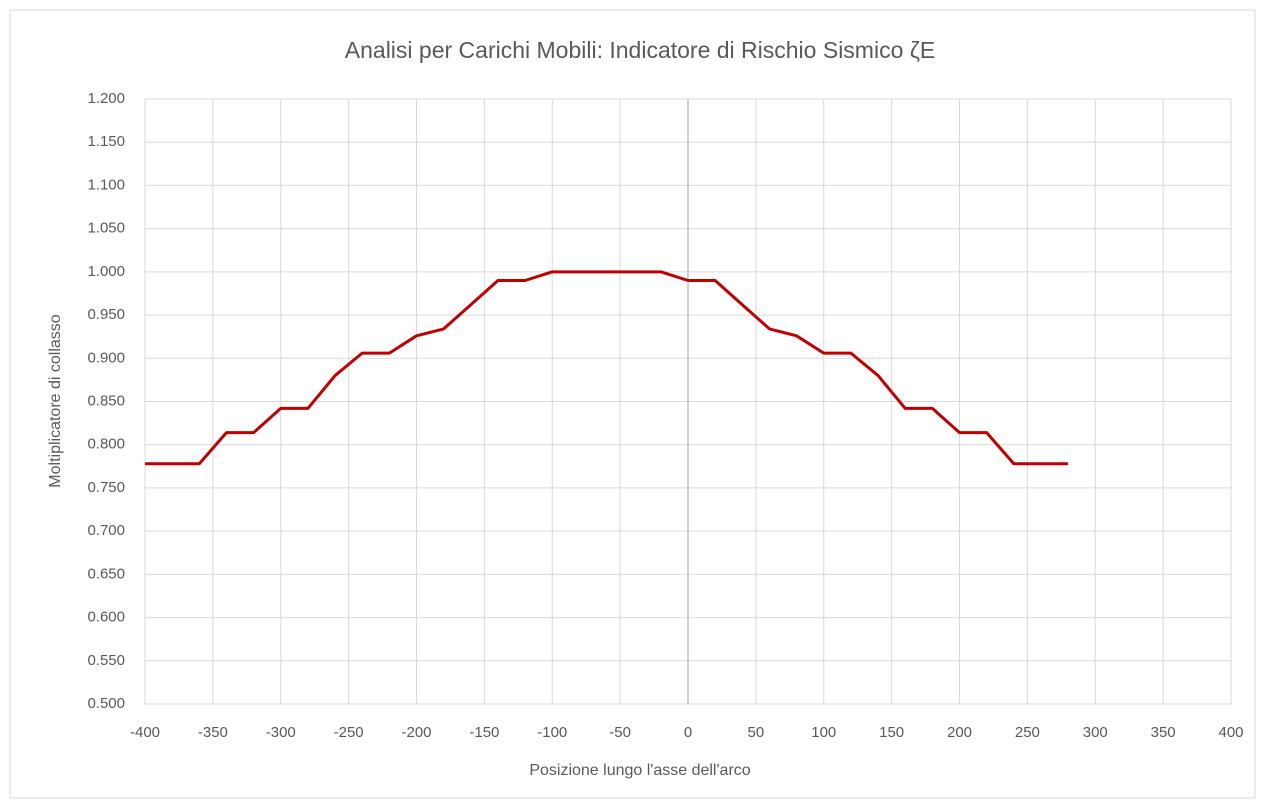 The height and width of the screenshot is (804, 1261). What do you see at coordinates (106, 530) in the screenshot?
I see `y-tick-label: 0.700` at bounding box center [106, 530].